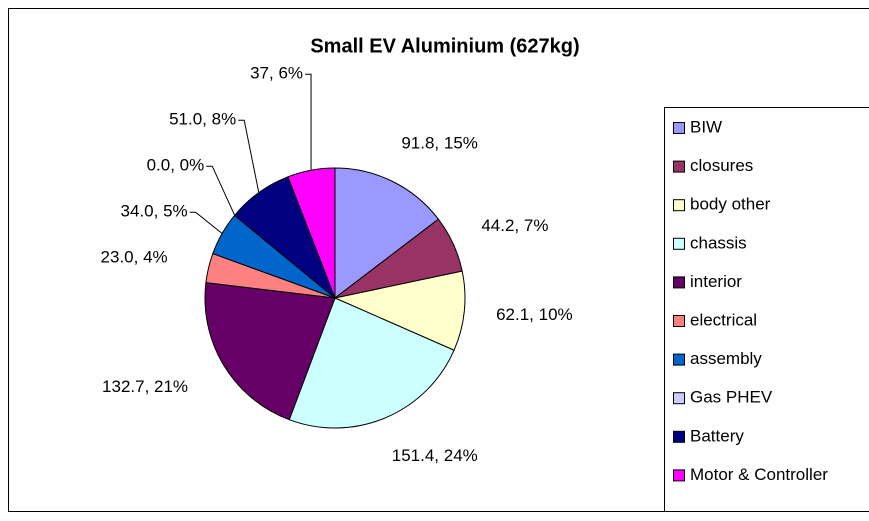 The height and width of the screenshot is (521, 869). Describe the element at coordinates (721, 165) in the screenshot. I see `legend-label: closures` at that location.